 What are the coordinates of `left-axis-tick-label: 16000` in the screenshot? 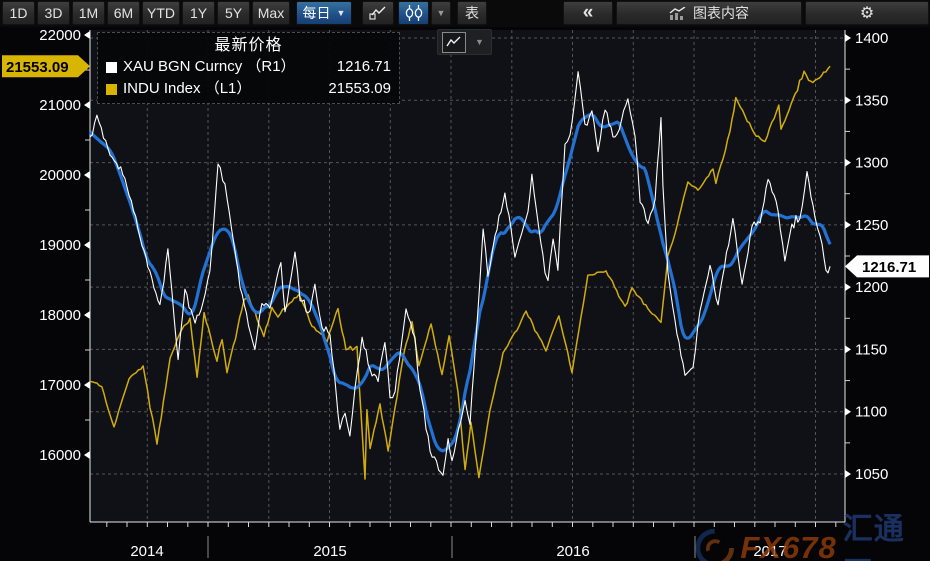 It's located at (60, 455).